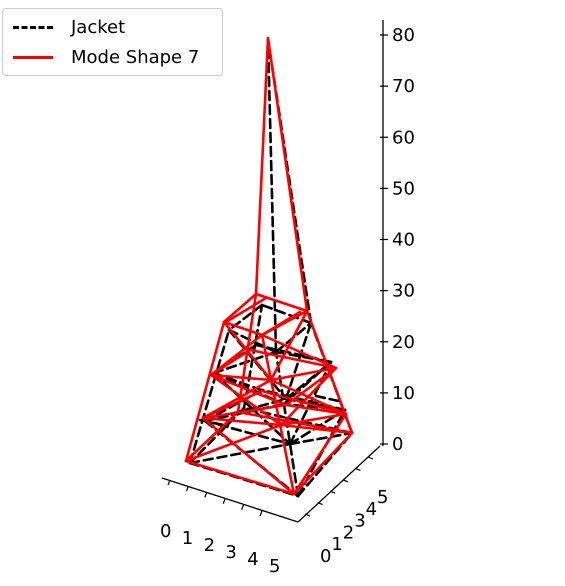 The height and width of the screenshot is (586, 565). Describe the element at coordinates (359, 521) in the screenshot. I see `y-tick-label: 3` at that location.